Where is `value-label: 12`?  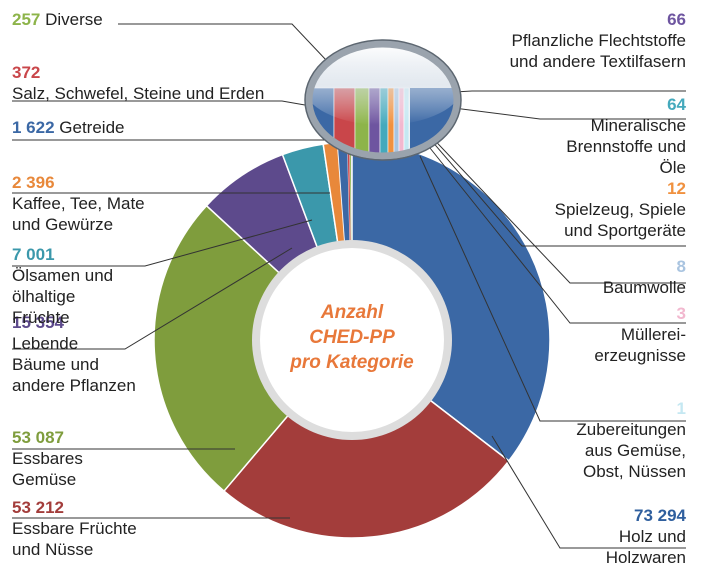
value-label: 12 is located at coordinates (676, 188).